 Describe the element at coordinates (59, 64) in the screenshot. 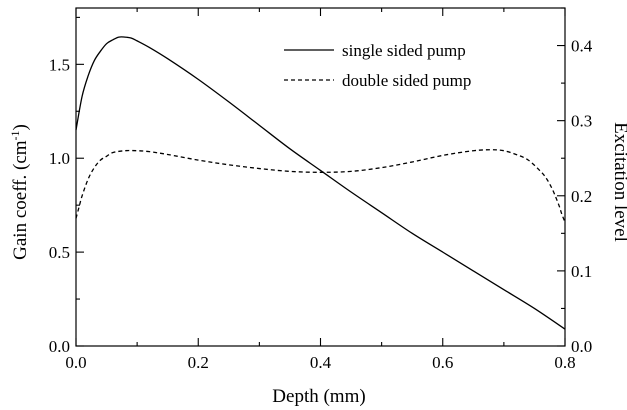

I see `y-tick-label: 1.5` at that location.